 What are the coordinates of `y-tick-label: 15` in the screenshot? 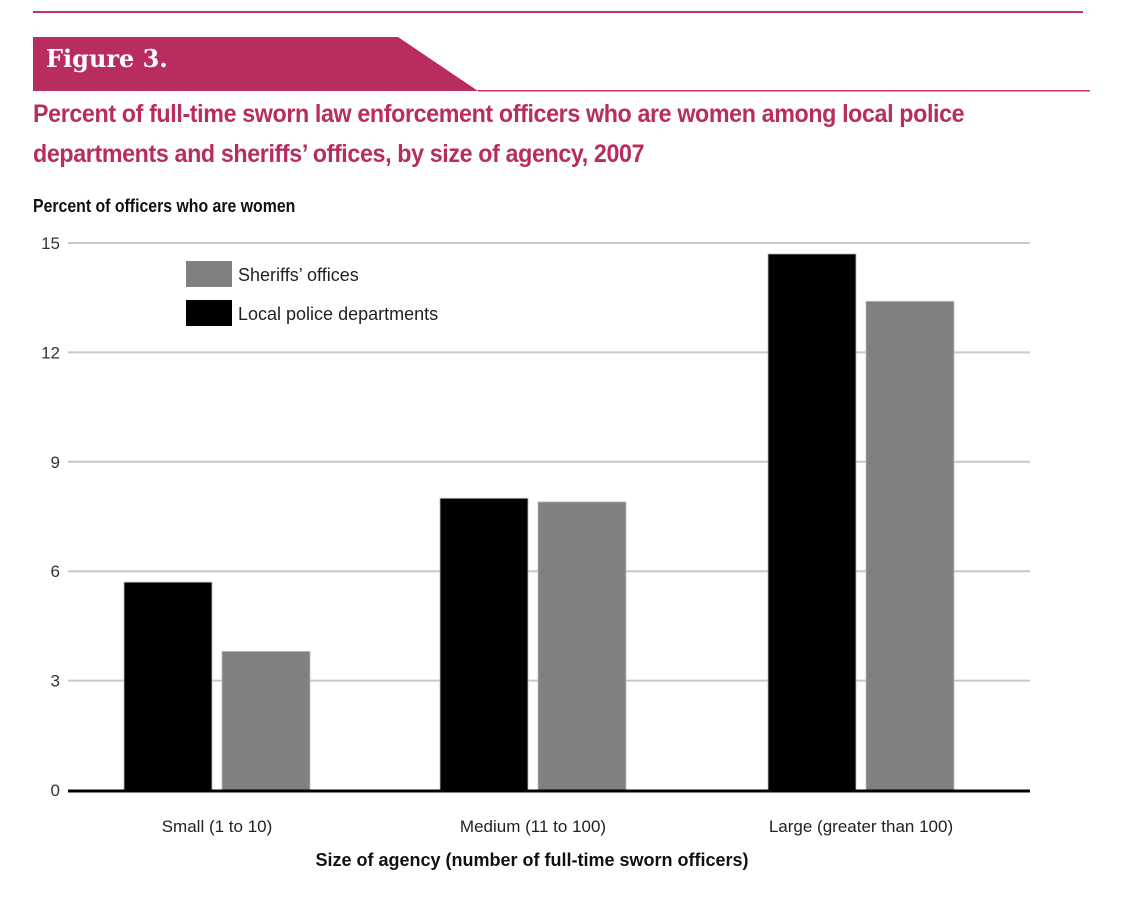 It's located at (50, 243).